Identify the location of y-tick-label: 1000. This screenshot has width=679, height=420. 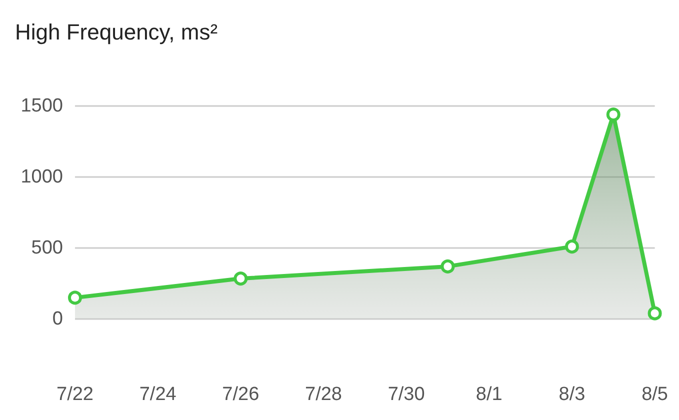
(41, 177).